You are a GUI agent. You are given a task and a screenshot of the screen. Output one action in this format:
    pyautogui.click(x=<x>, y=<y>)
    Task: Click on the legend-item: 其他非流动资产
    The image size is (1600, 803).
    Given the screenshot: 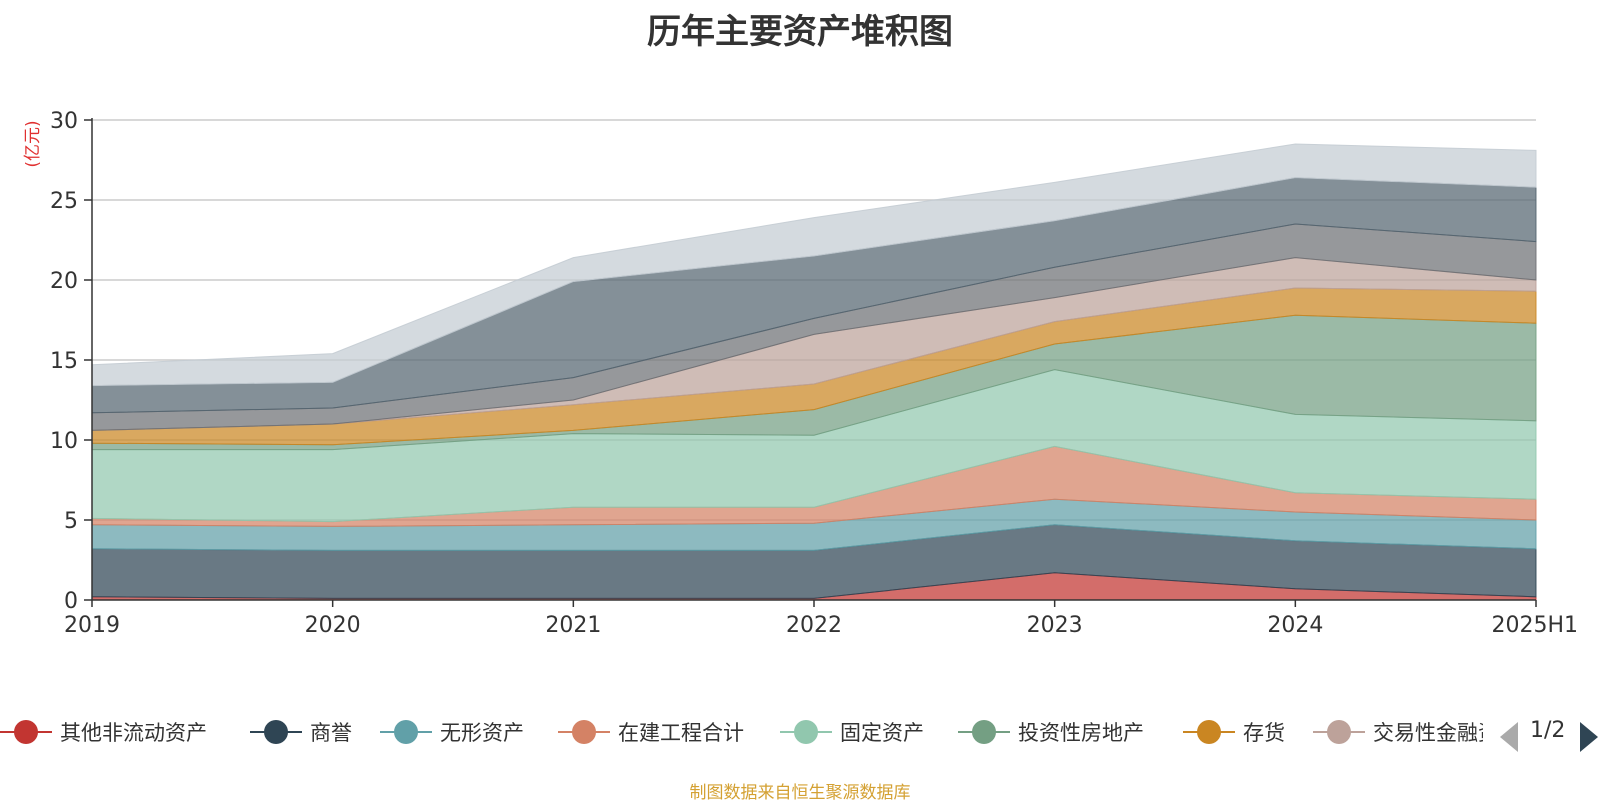 What is the action you would take?
    pyautogui.click(x=103, y=732)
    